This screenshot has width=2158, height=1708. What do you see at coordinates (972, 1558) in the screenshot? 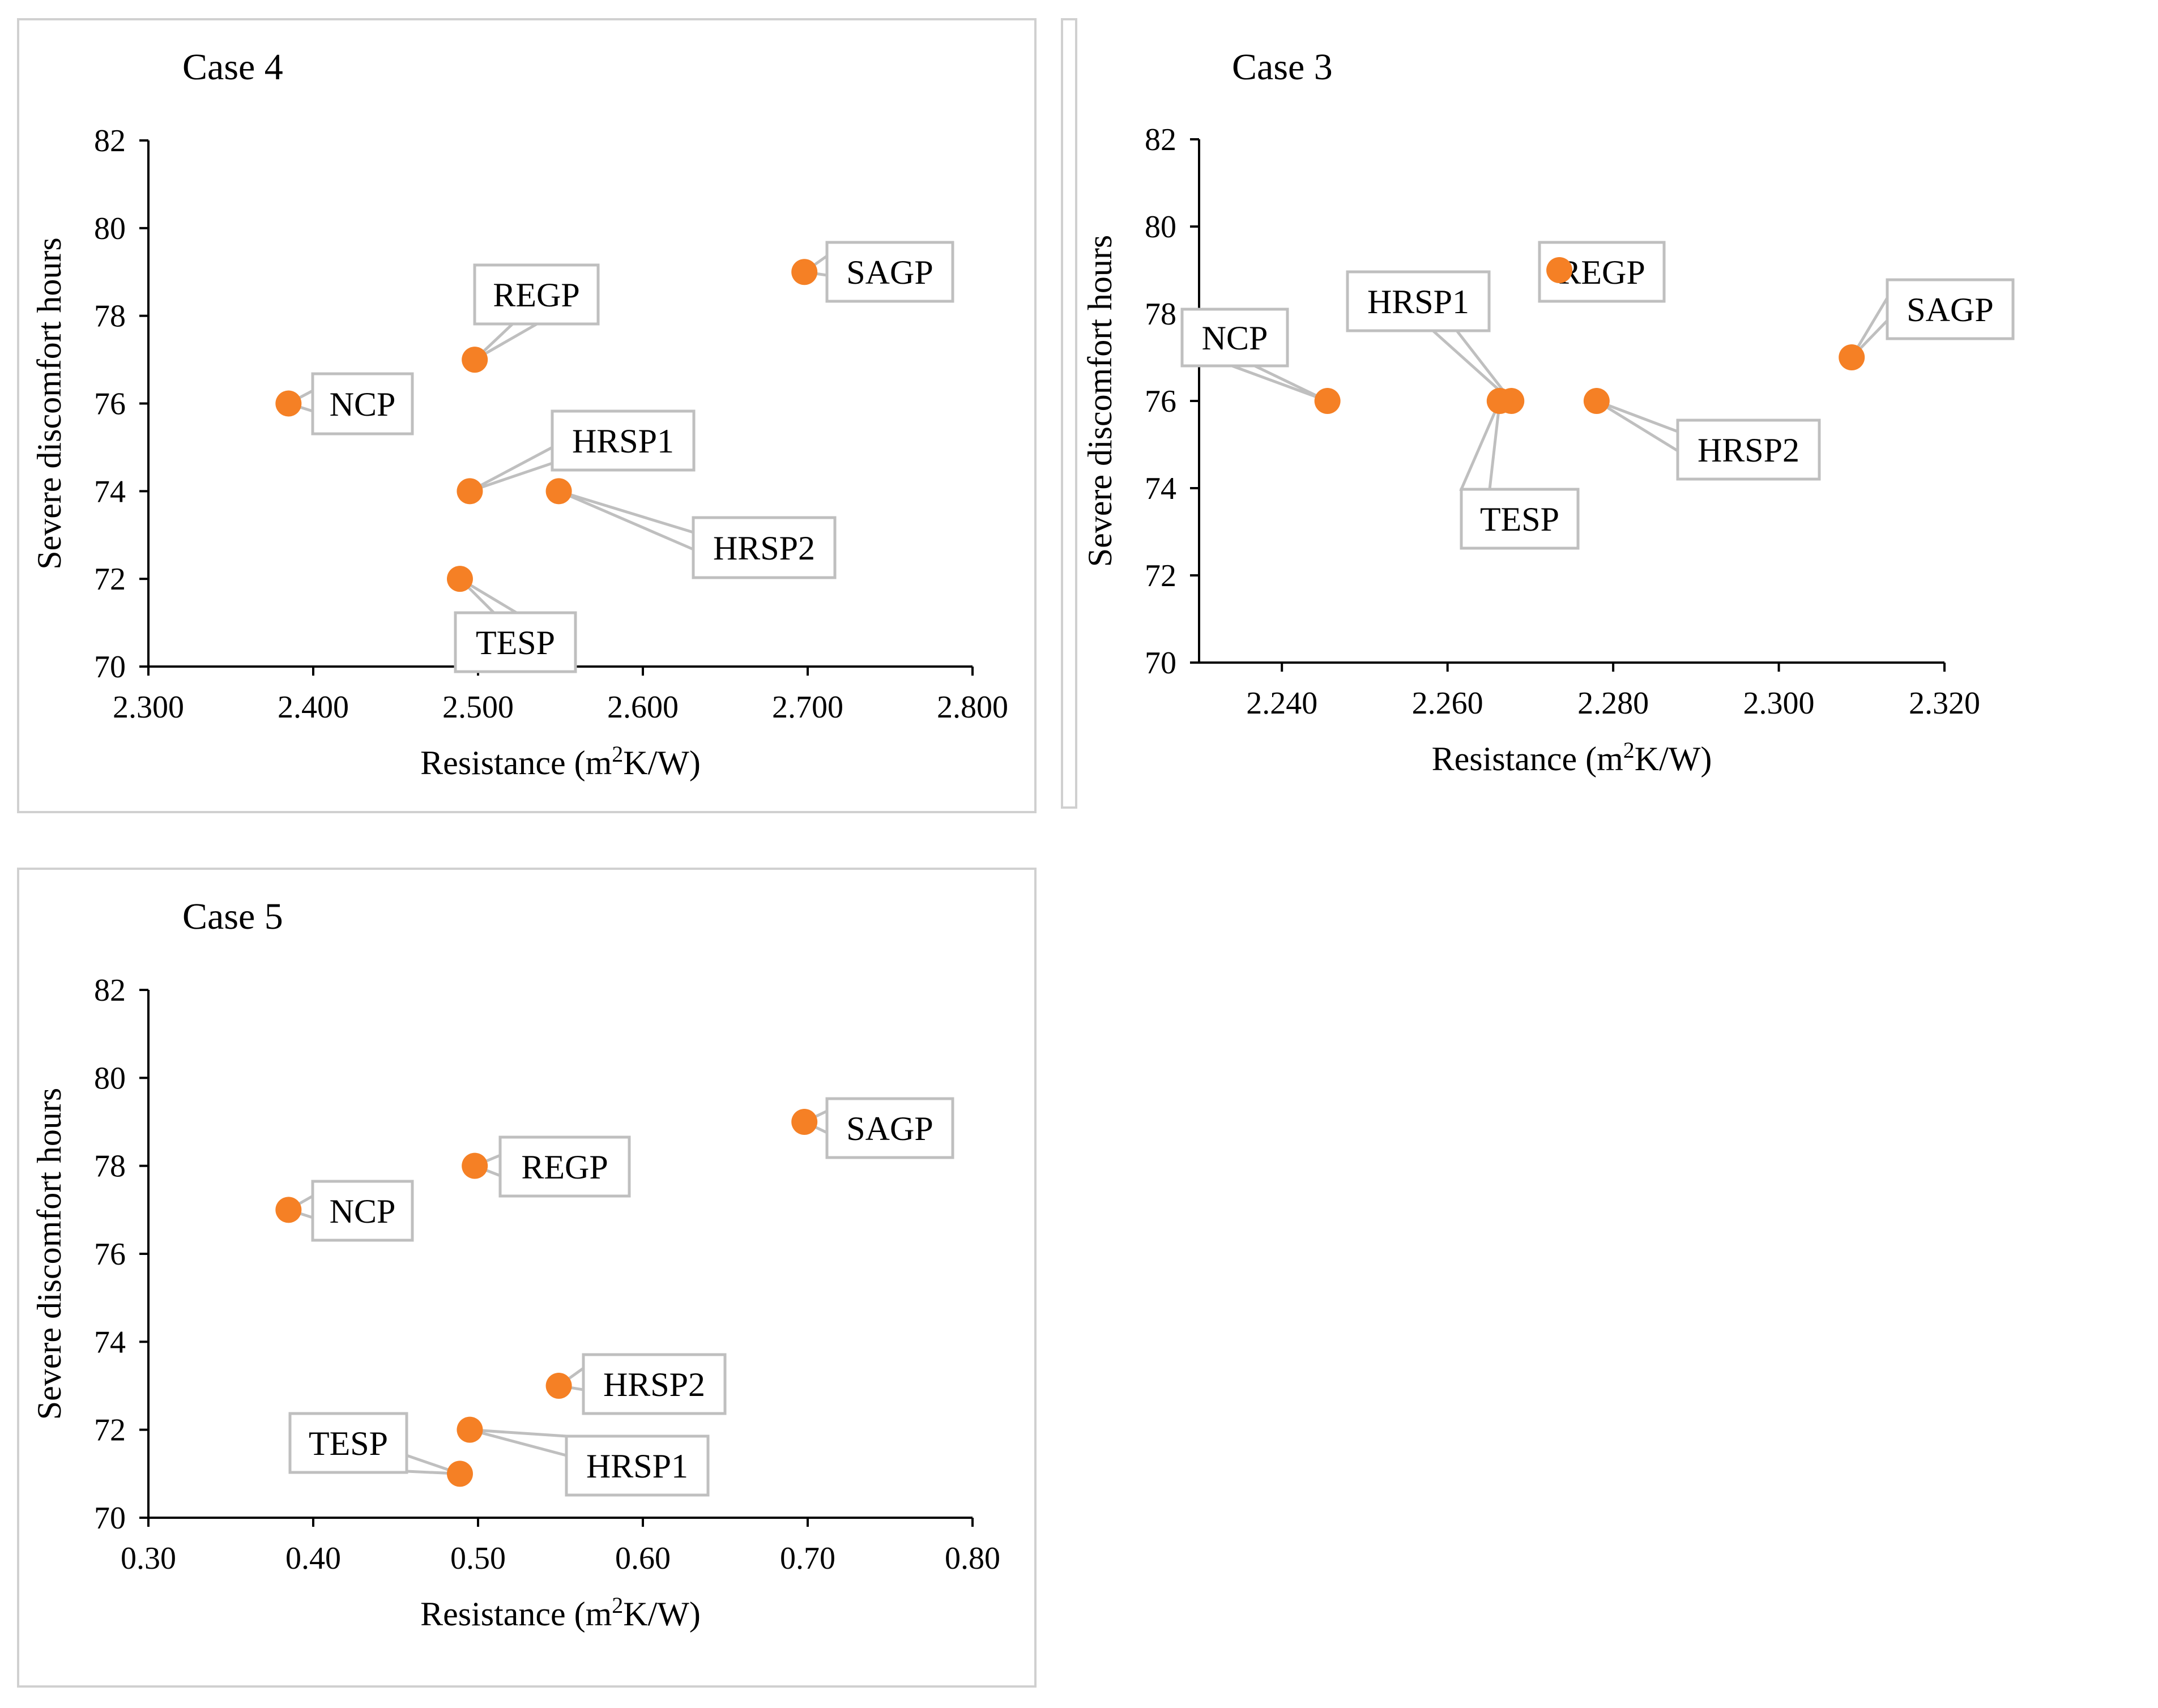
I see `x-tick-label: 0.80` at bounding box center [972, 1558].